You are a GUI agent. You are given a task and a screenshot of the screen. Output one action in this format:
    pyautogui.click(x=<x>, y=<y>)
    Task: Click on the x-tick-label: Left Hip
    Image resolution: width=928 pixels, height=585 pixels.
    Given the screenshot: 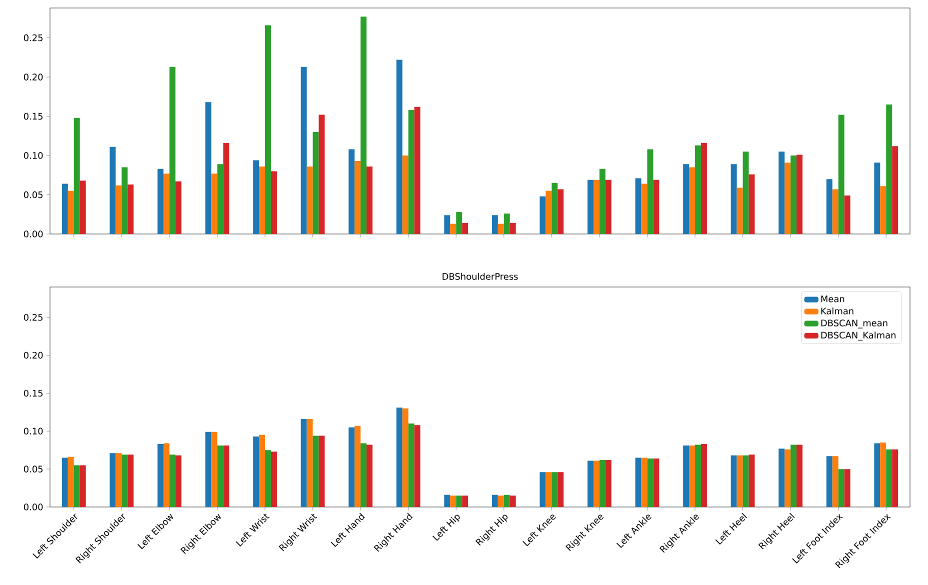 What is the action you would take?
    pyautogui.click(x=446, y=527)
    